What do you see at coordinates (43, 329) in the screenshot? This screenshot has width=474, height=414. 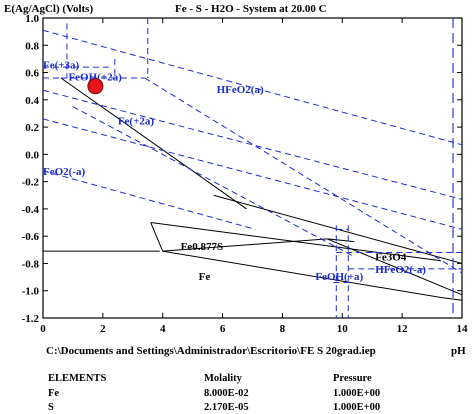 I see `x-tick-label: 0` at bounding box center [43, 329].